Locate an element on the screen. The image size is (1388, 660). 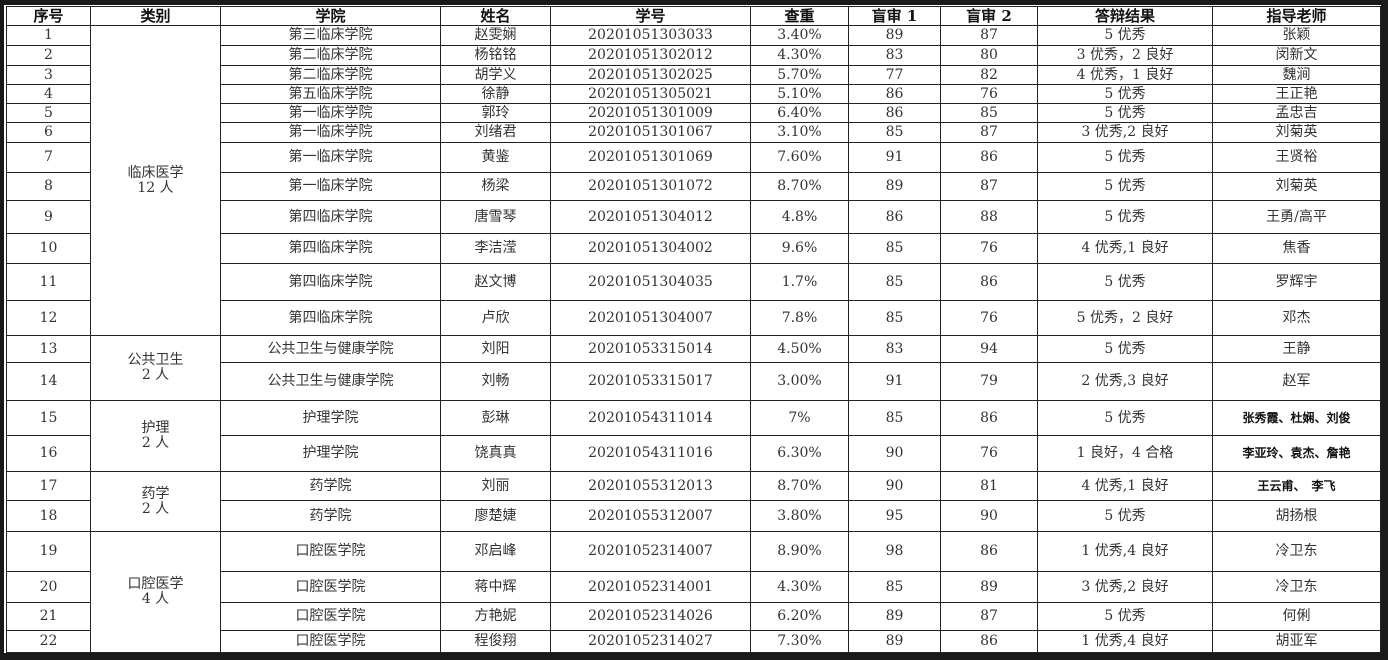
advisor-cell: 焦香 is located at coordinates (1296, 248).